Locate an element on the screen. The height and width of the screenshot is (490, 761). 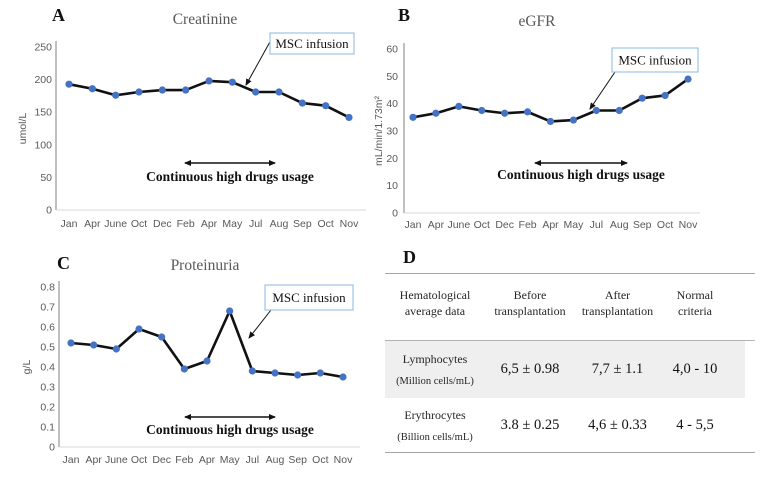
value-normal: 4,0 - 10 is located at coordinates (695, 369).